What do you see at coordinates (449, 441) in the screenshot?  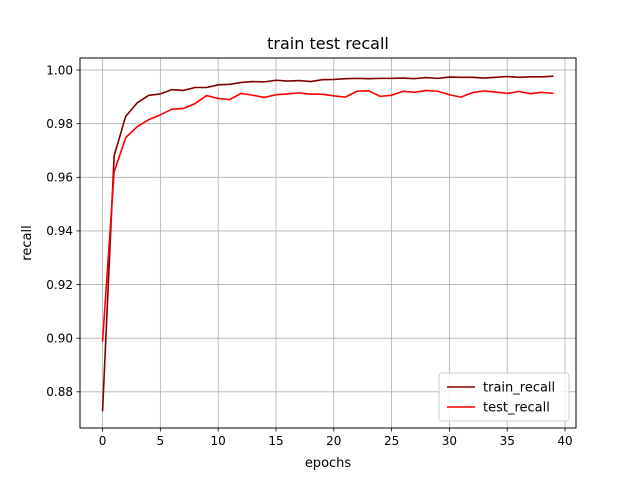 I see `x-tick-label: 30` at bounding box center [449, 441].